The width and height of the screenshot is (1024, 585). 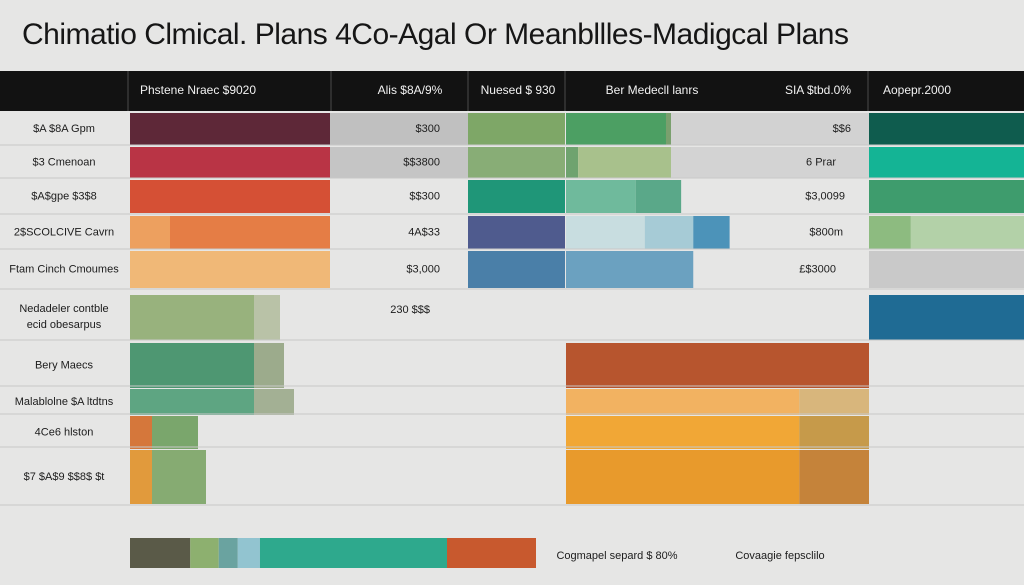 What do you see at coordinates (64, 162) in the screenshot?
I see `row-label-1: $3 Cmenoan` at bounding box center [64, 162].